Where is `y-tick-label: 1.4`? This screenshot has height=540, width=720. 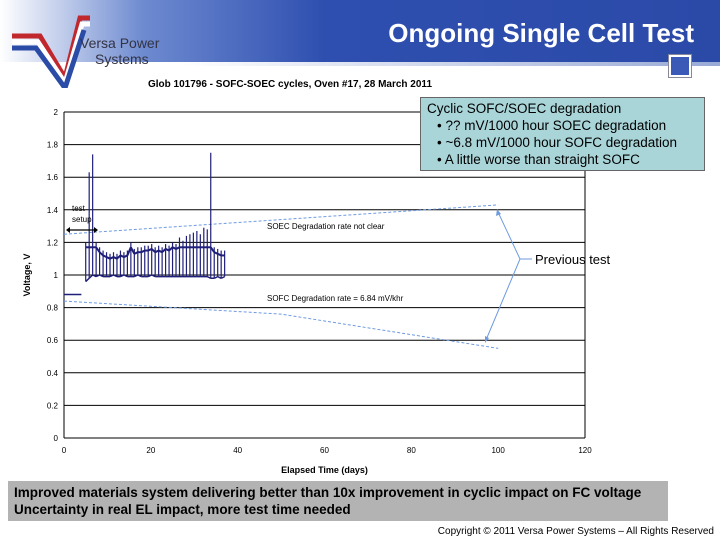
y-tick-label: 1.4 is located at coordinates (53, 210).